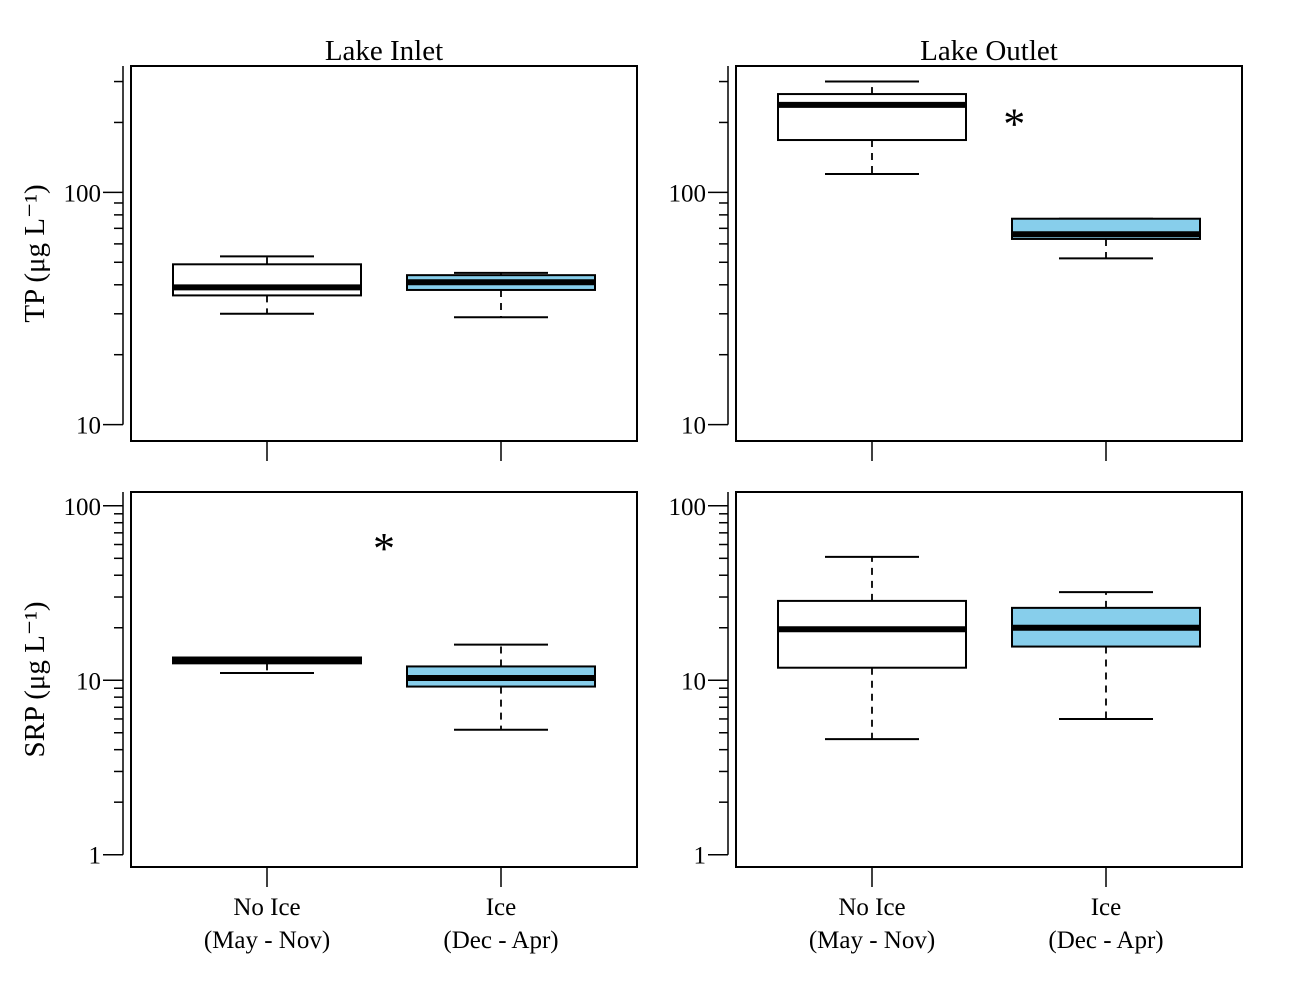  I want to click on panel-title: Lake Outlet, so click(989, 51).